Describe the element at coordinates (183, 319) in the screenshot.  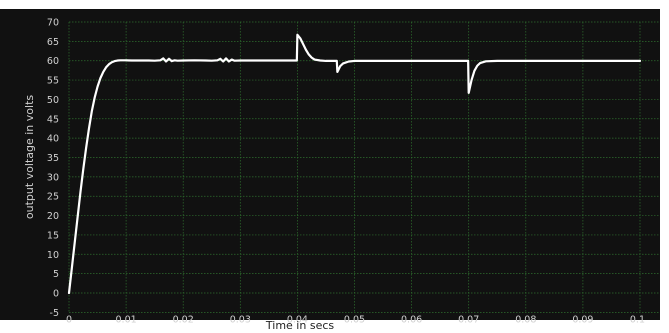
I see `x-tick-label: 0.02` at that location.